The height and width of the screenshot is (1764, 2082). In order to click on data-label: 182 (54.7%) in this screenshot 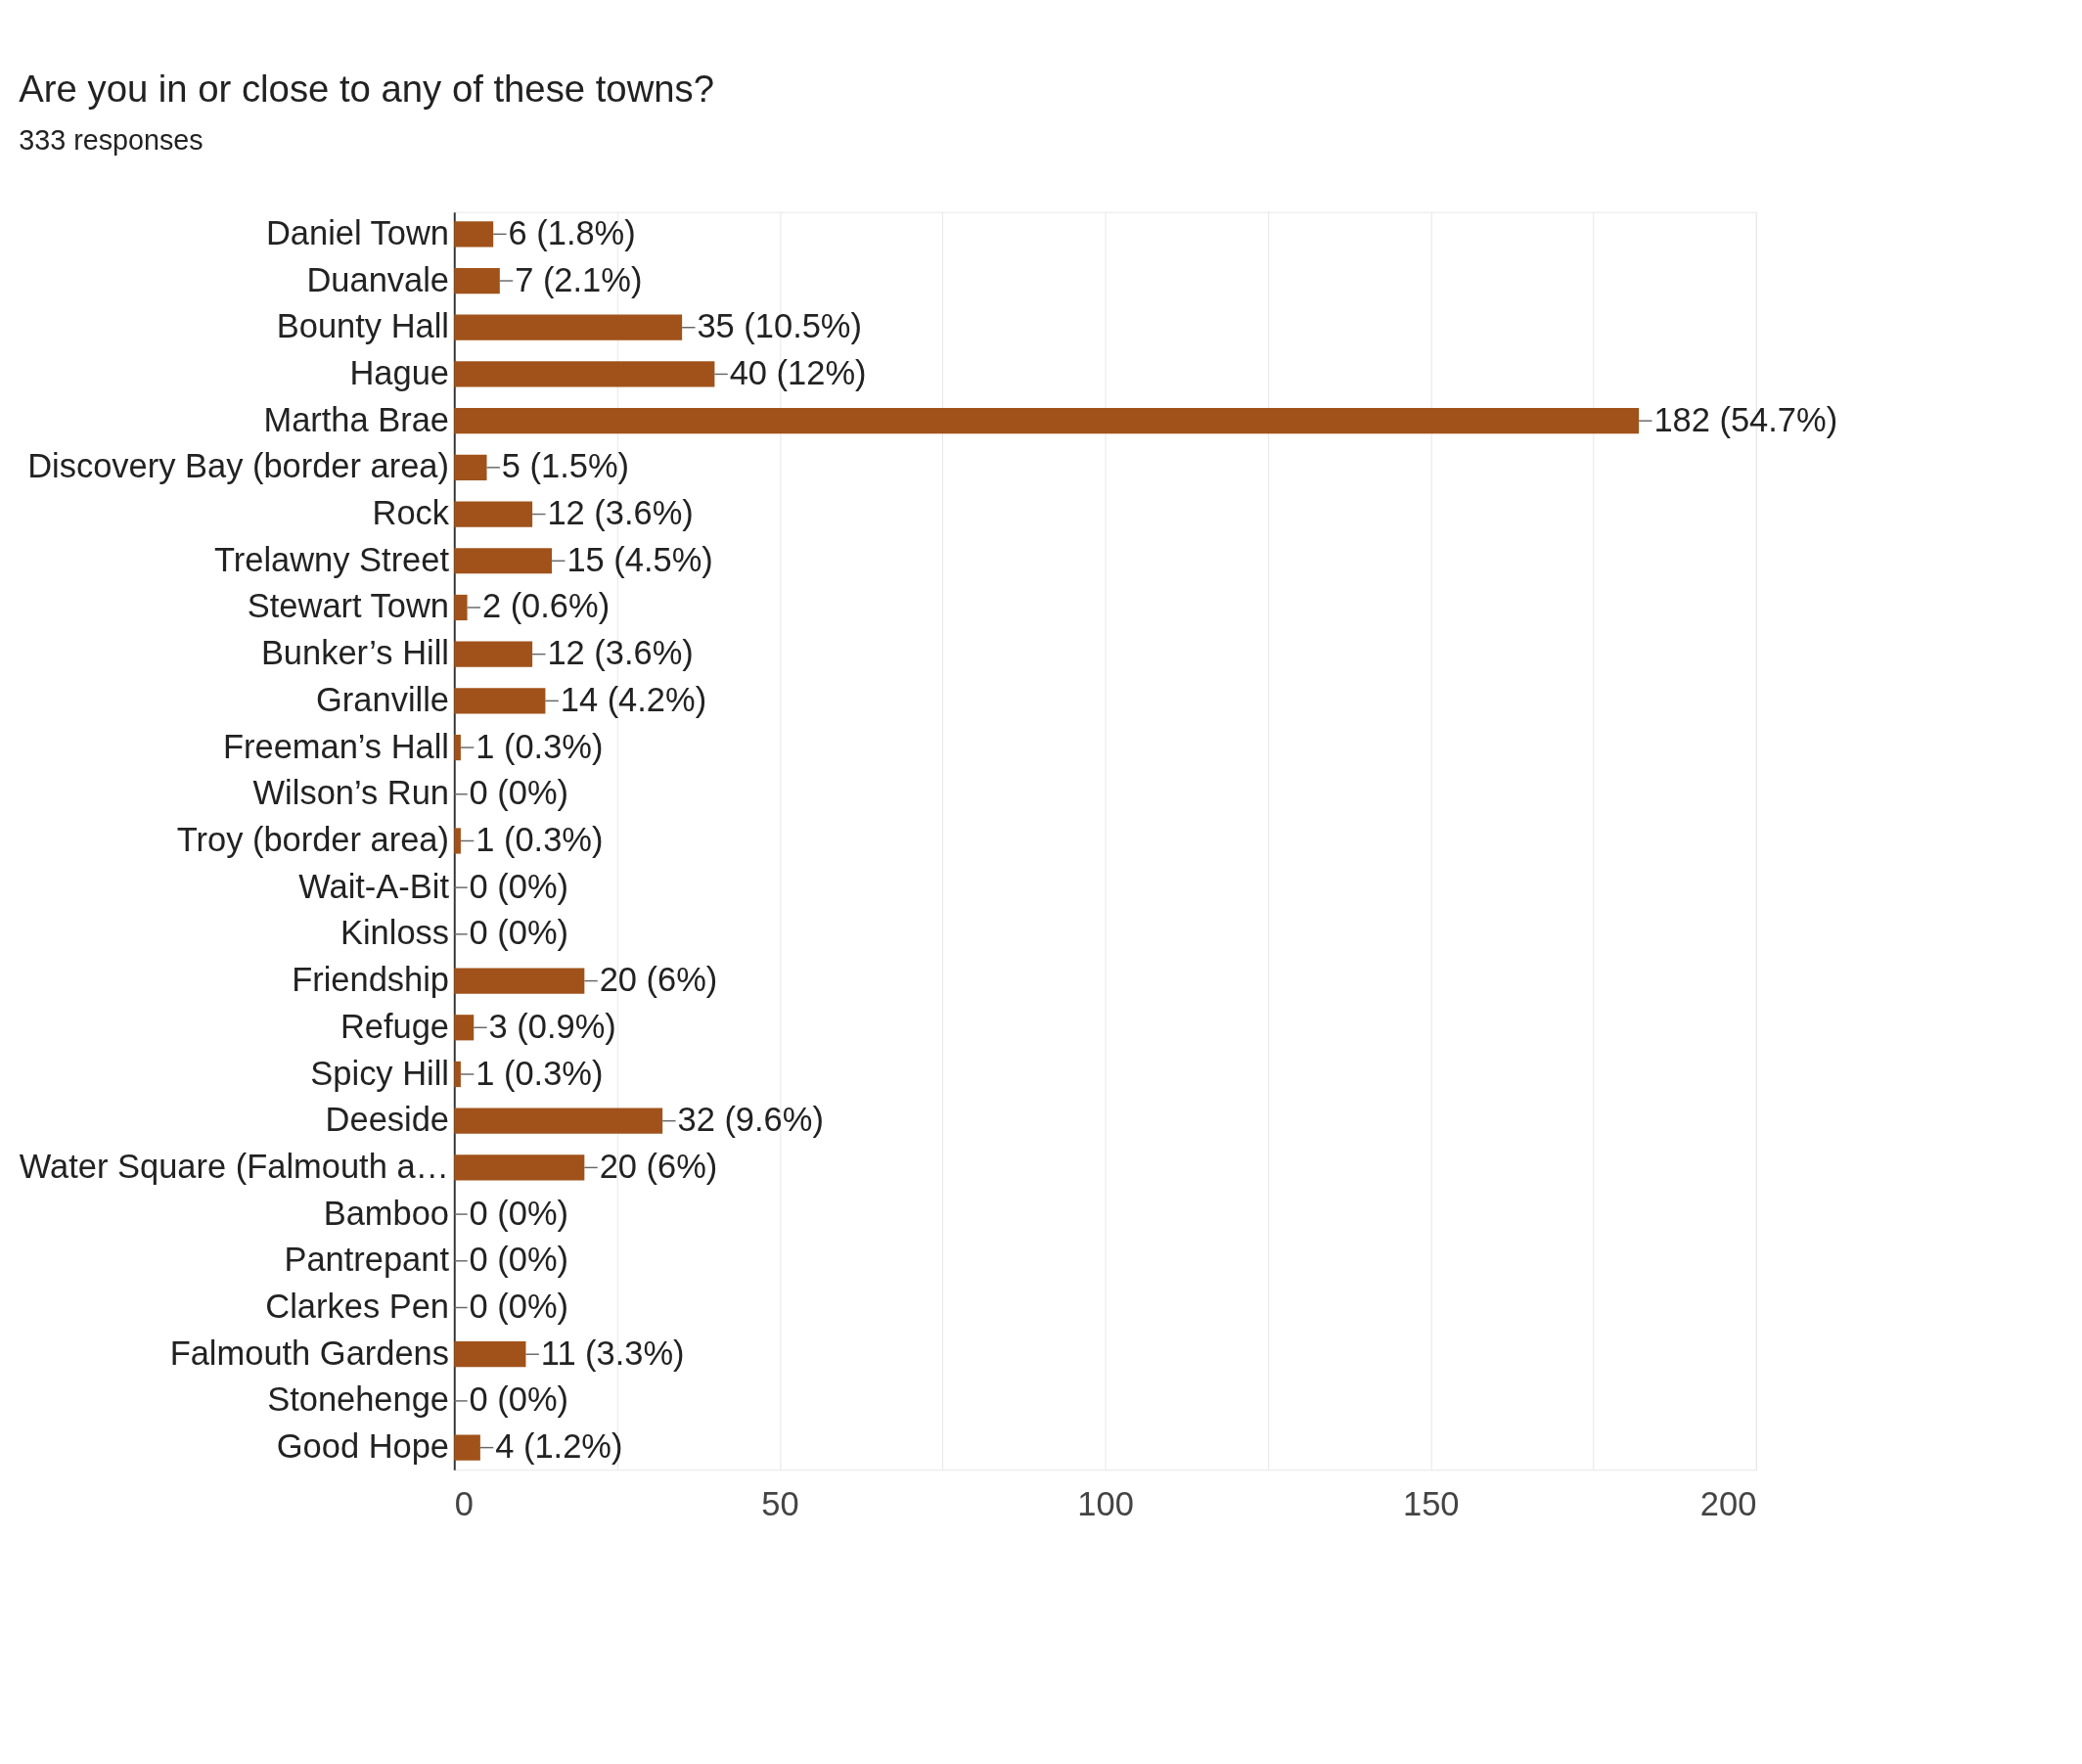, I will do `click(1745, 419)`.